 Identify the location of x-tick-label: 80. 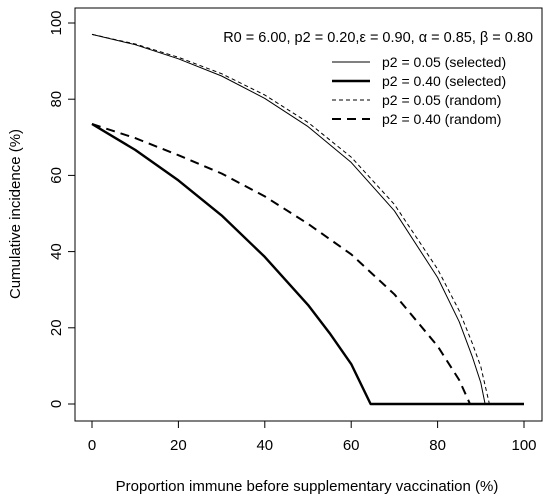
(437, 445).